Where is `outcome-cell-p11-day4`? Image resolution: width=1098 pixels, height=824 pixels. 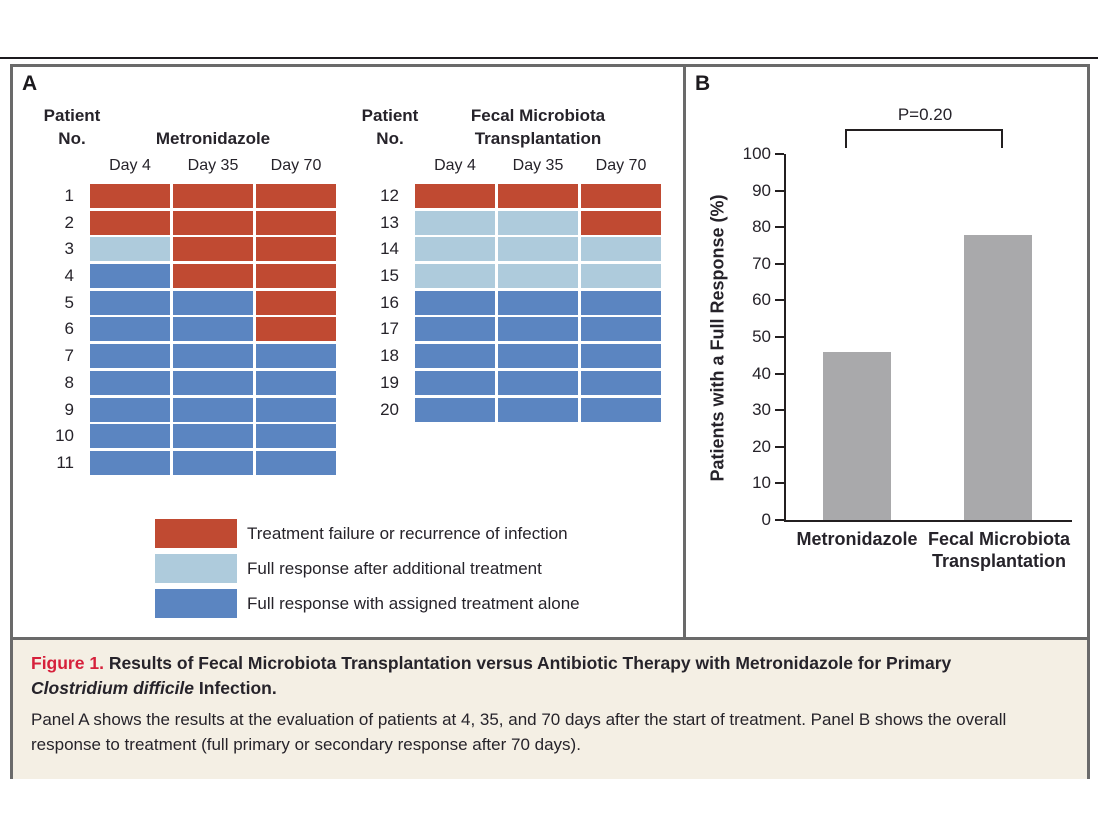 outcome-cell-p11-day4 is located at coordinates (130, 462).